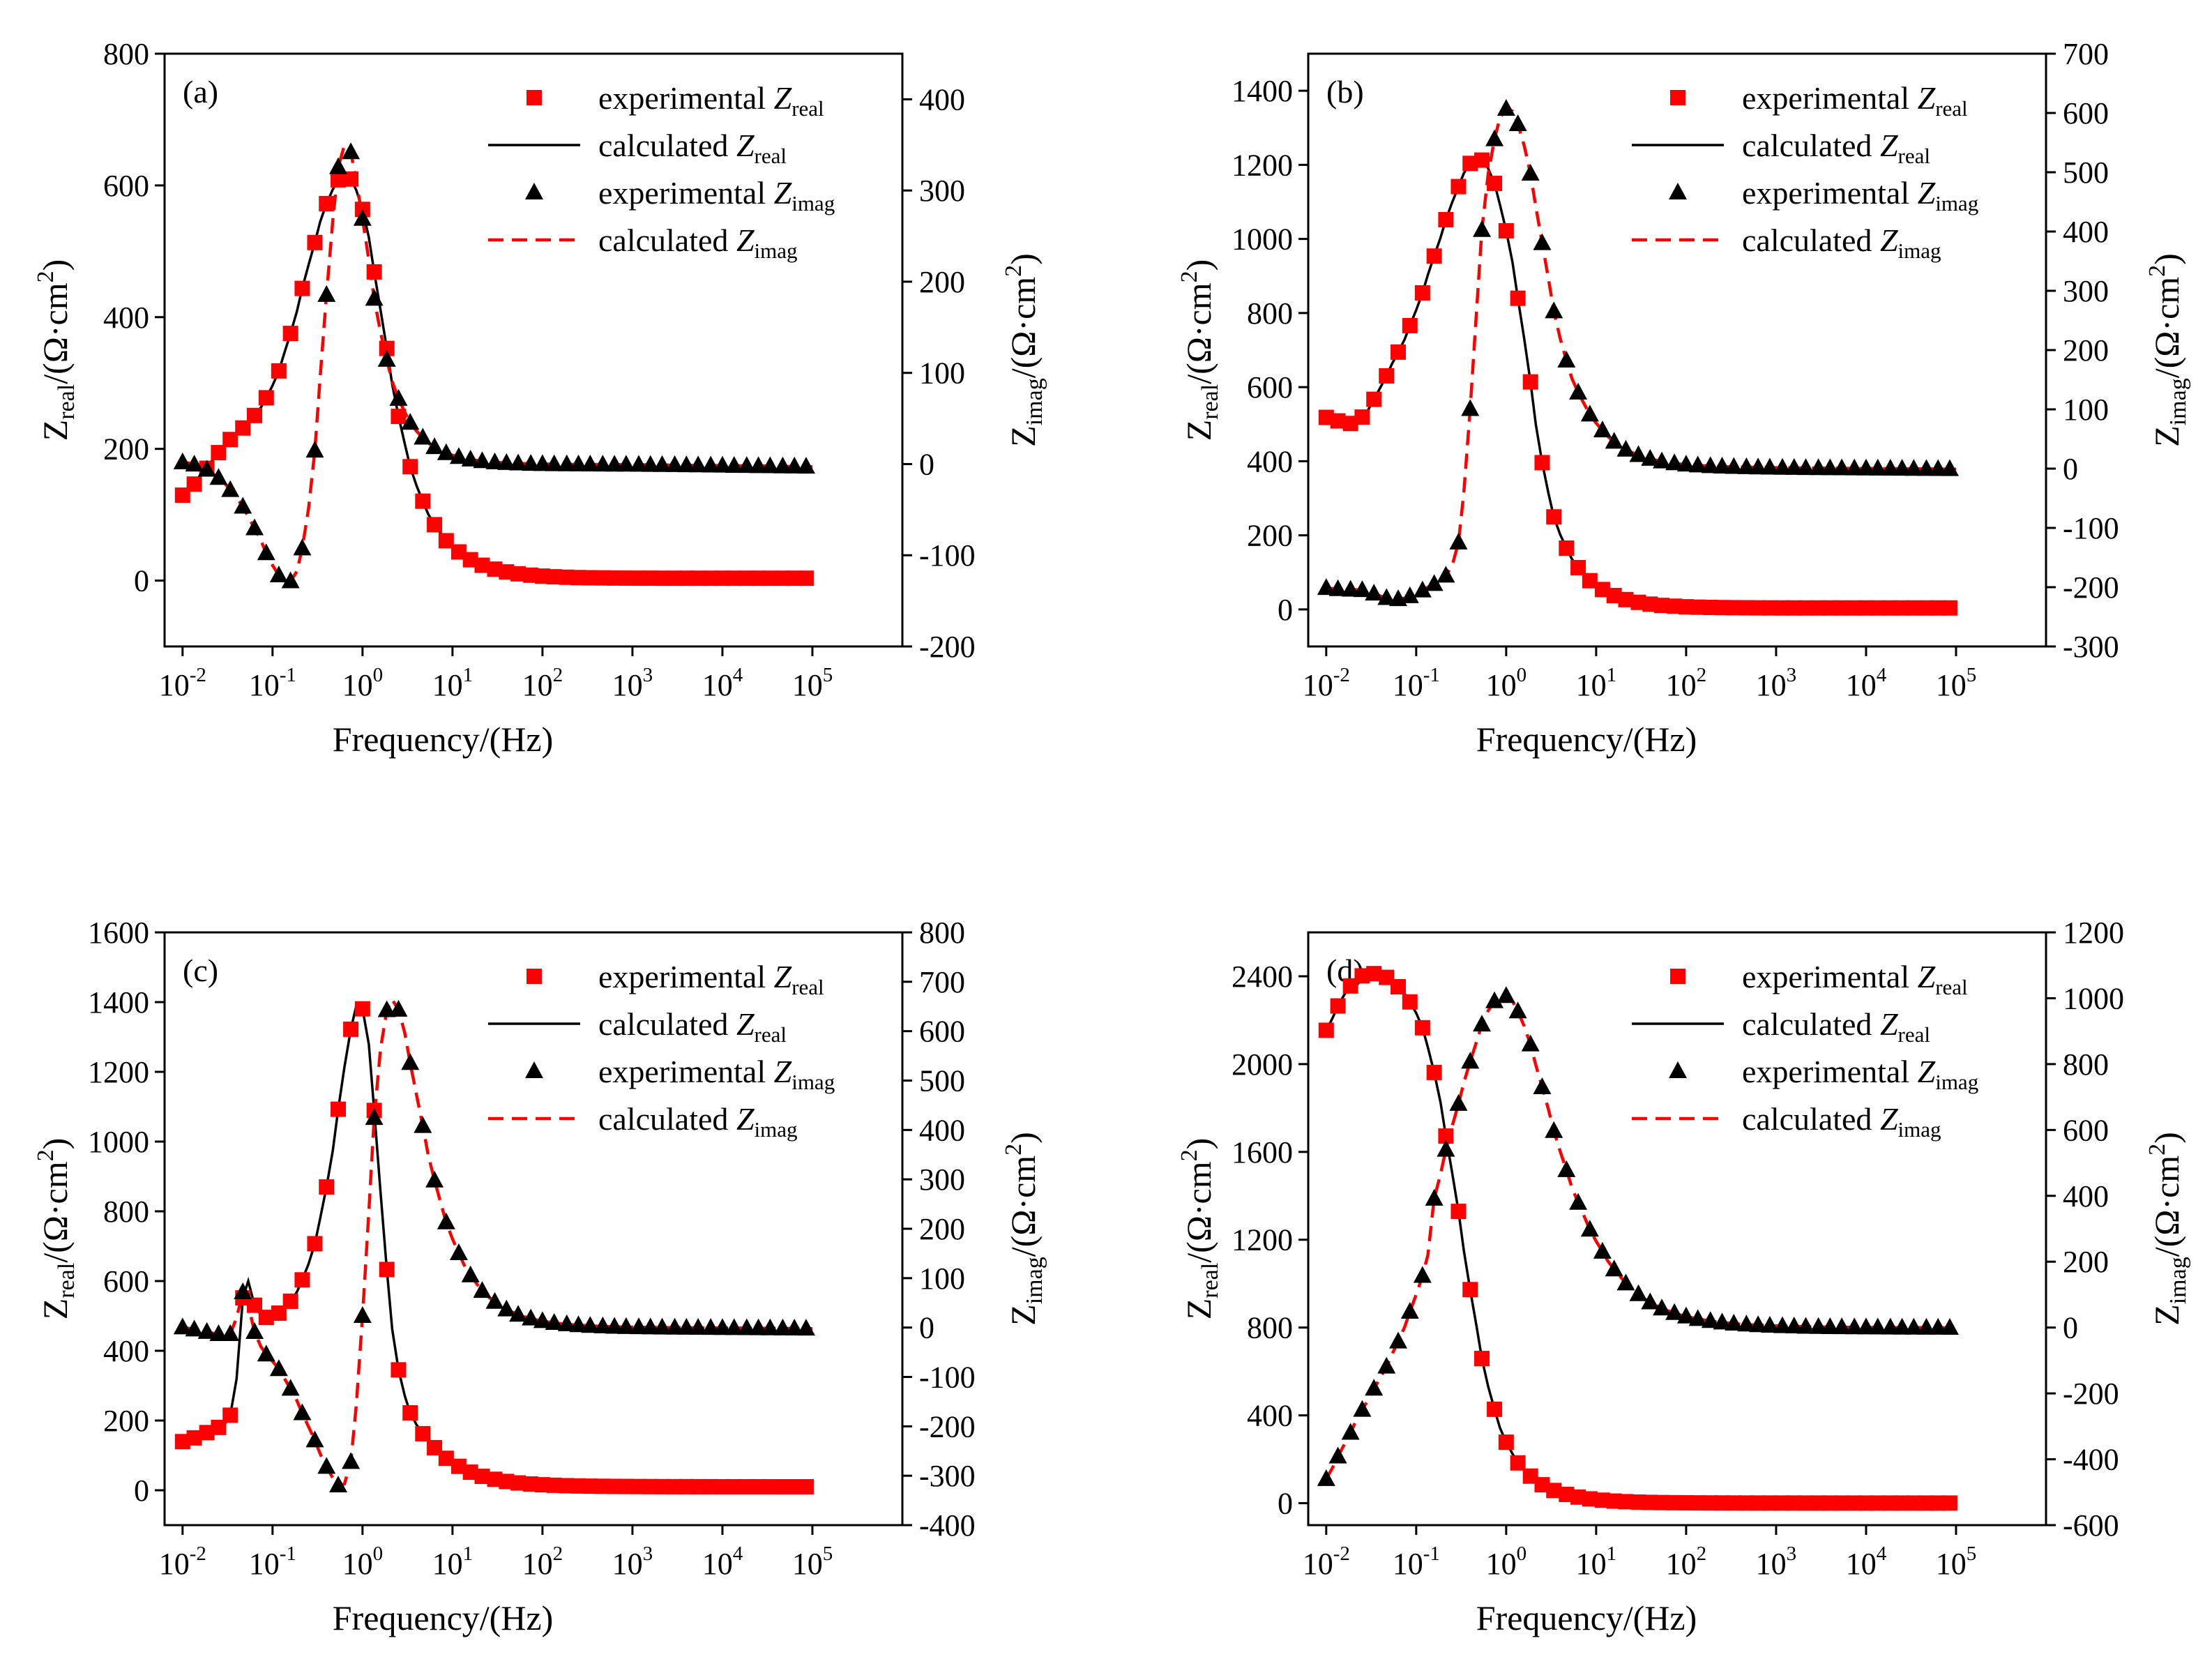 This screenshot has width=2212, height=1666. What do you see at coordinates (2091, 1525) in the screenshot?
I see `y-right-tick-label: -600` at bounding box center [2091, 1525].